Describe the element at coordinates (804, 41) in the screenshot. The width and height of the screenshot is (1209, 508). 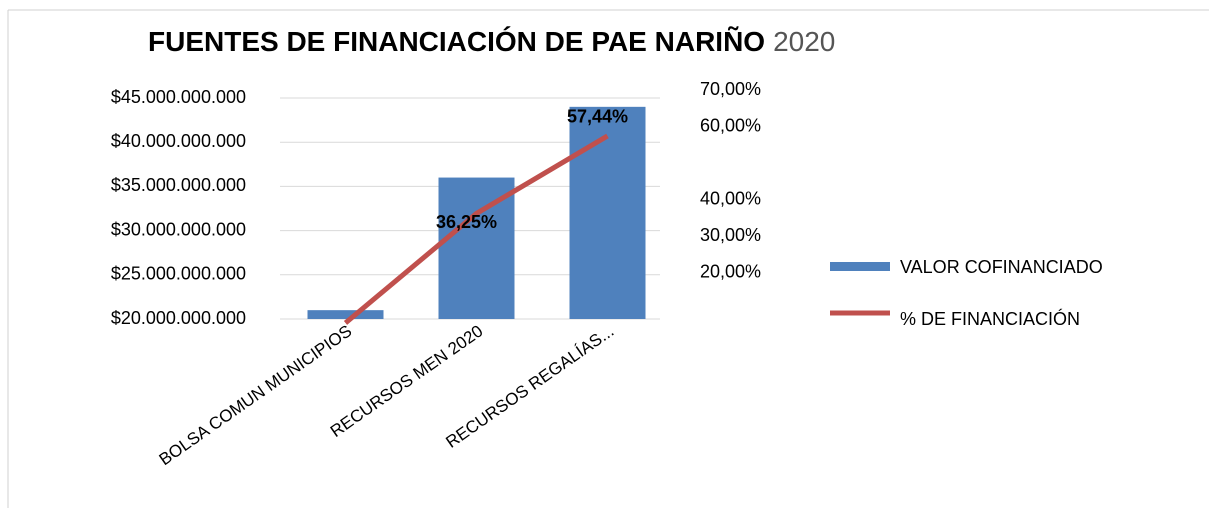
I see `chart-title-year: 2020` at that location.